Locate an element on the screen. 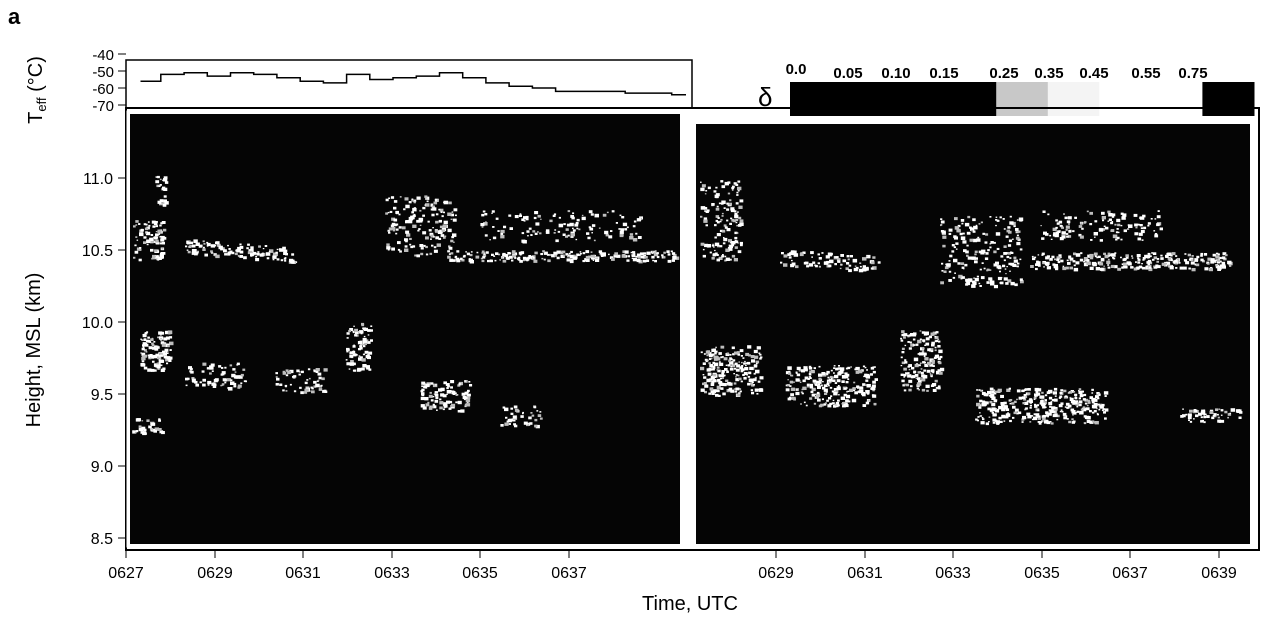 The image size is (1287, 618). time-tick-label: 0629 is located at coordinates (215, 573).